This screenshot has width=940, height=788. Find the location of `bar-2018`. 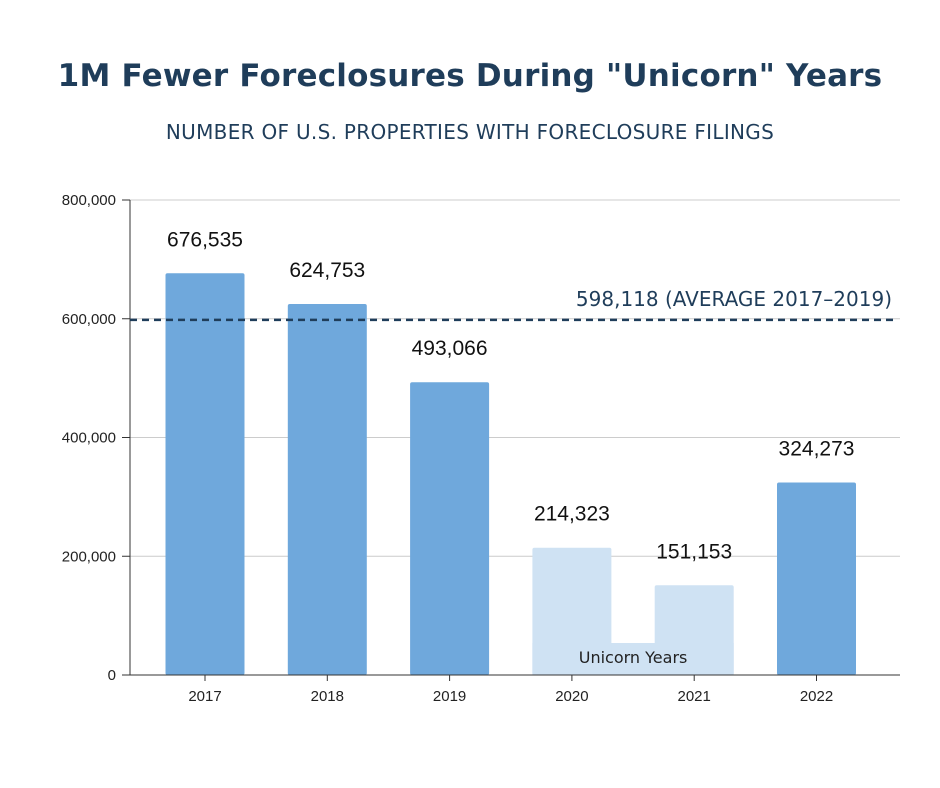

bar-2018 is located at coordinates (327, 489).